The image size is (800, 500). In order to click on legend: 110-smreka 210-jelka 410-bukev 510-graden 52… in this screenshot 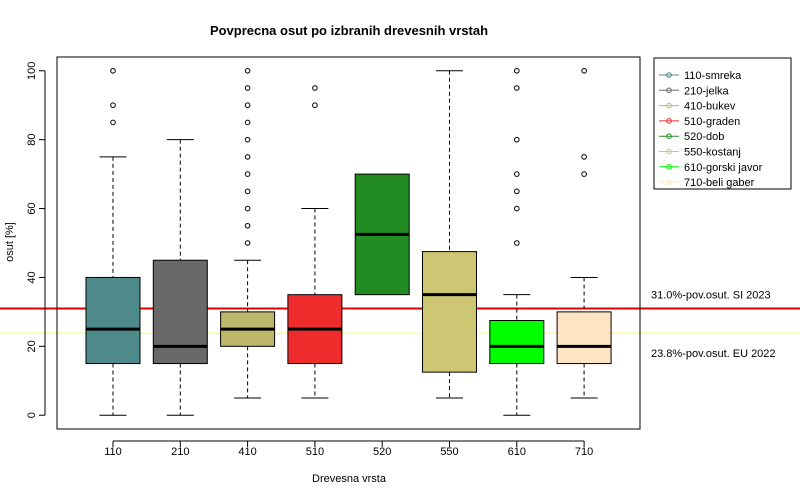, I will do `click(722, 123)`.